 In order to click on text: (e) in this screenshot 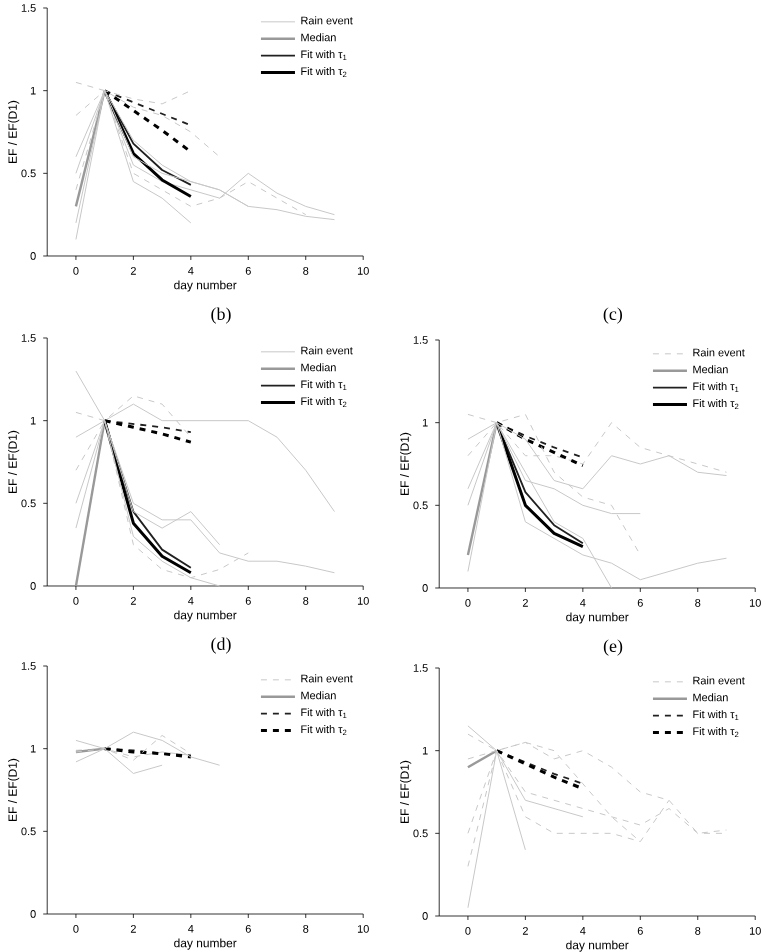, I will do `click(613, 647)`.